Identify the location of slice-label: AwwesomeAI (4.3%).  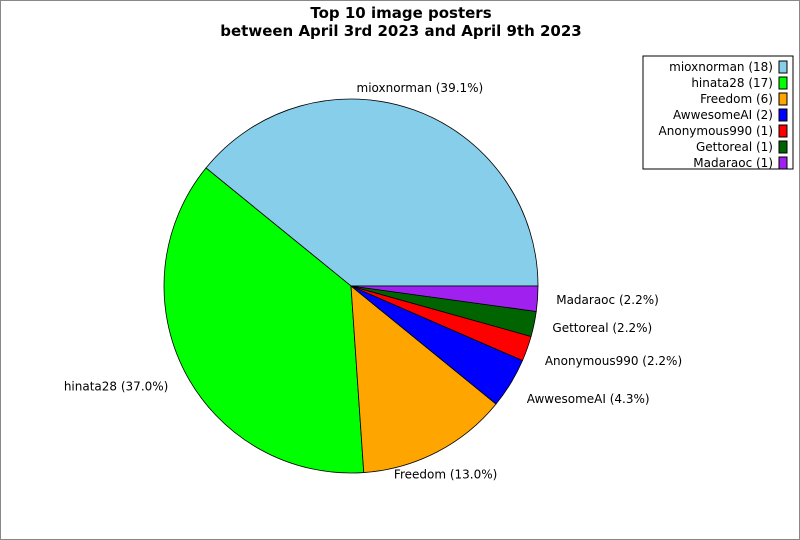
(588, 399).